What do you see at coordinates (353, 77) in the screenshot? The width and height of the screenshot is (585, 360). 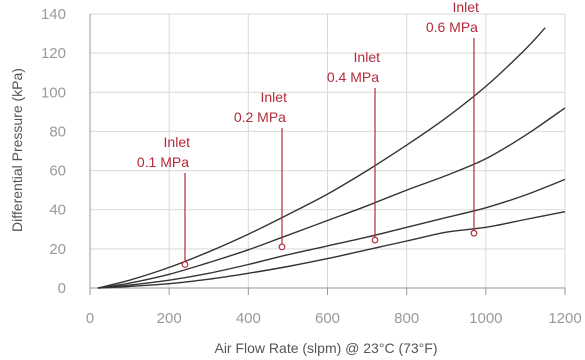 I see `annotation-pressure-label: 0.4 MPa` at bounding box center [353, 77].